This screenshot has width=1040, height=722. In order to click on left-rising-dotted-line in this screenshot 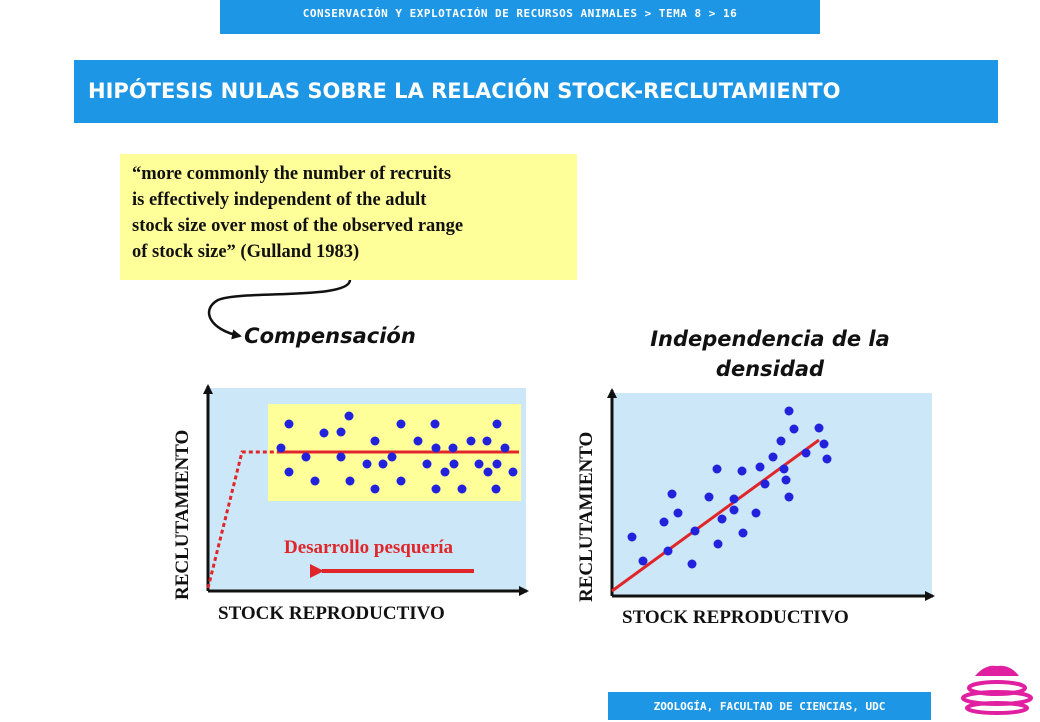, I will do `click(241, 519)`.